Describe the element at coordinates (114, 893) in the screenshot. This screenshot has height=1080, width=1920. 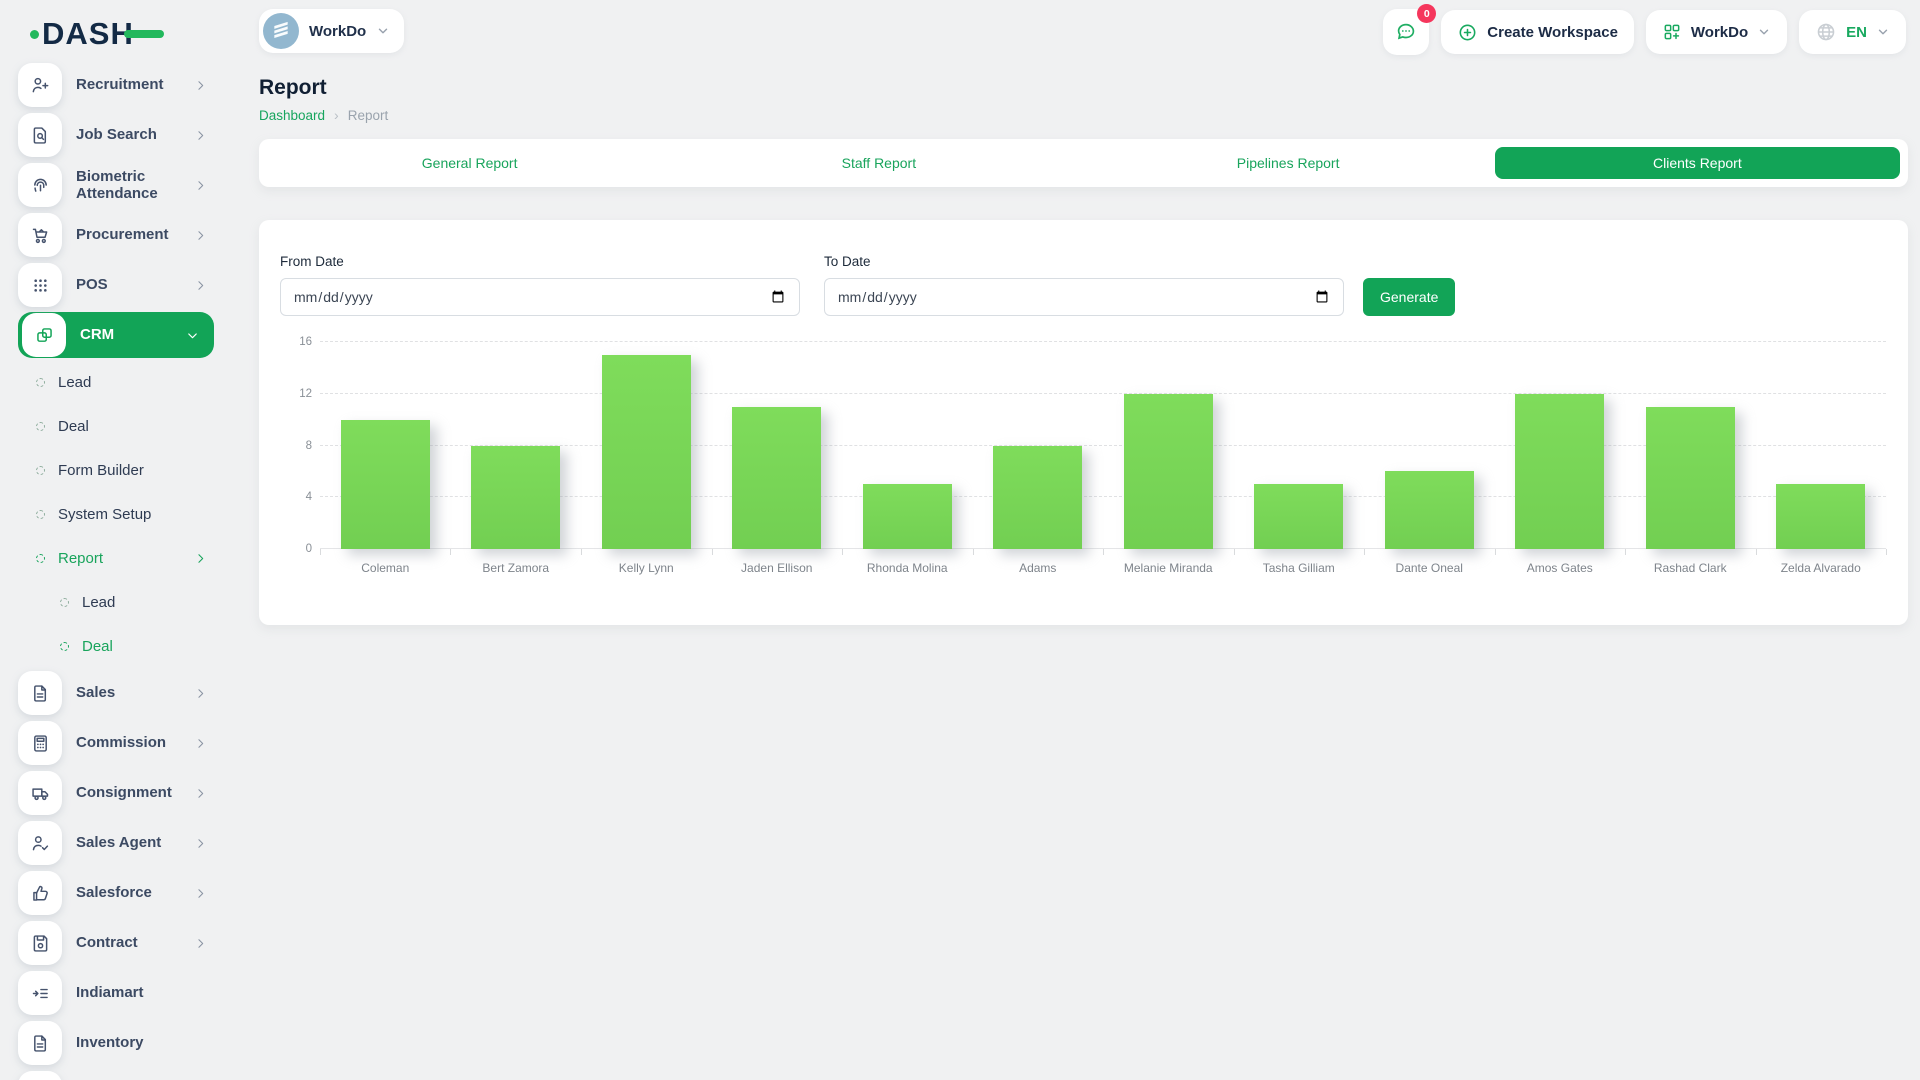
I see `sidebar-item-label: Salesforce` at that location.